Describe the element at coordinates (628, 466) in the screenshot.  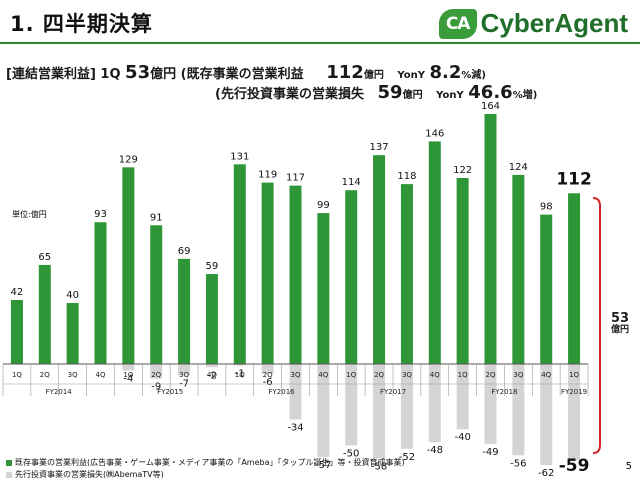
I see `page-number: 5` at that location.